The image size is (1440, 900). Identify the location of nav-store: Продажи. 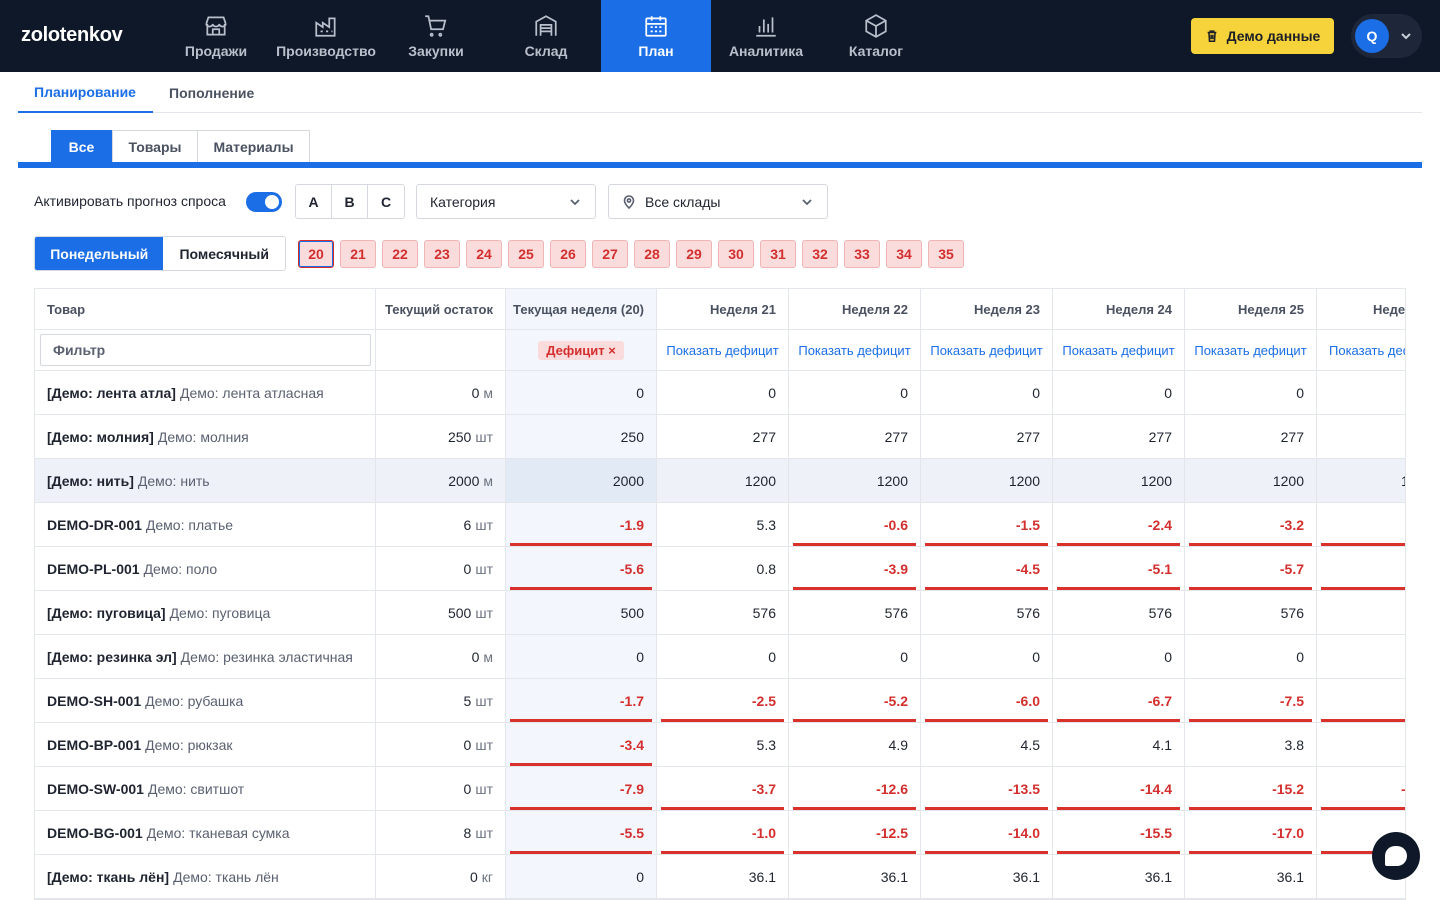
(216, 36).